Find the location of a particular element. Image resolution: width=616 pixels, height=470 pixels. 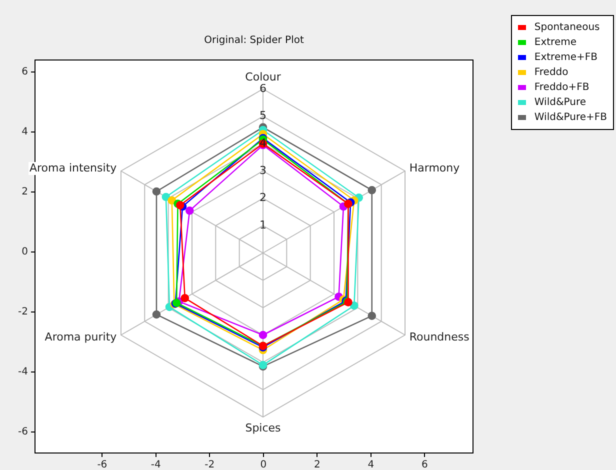

y-tick-label: -2 is located at coordinates (23, 312).